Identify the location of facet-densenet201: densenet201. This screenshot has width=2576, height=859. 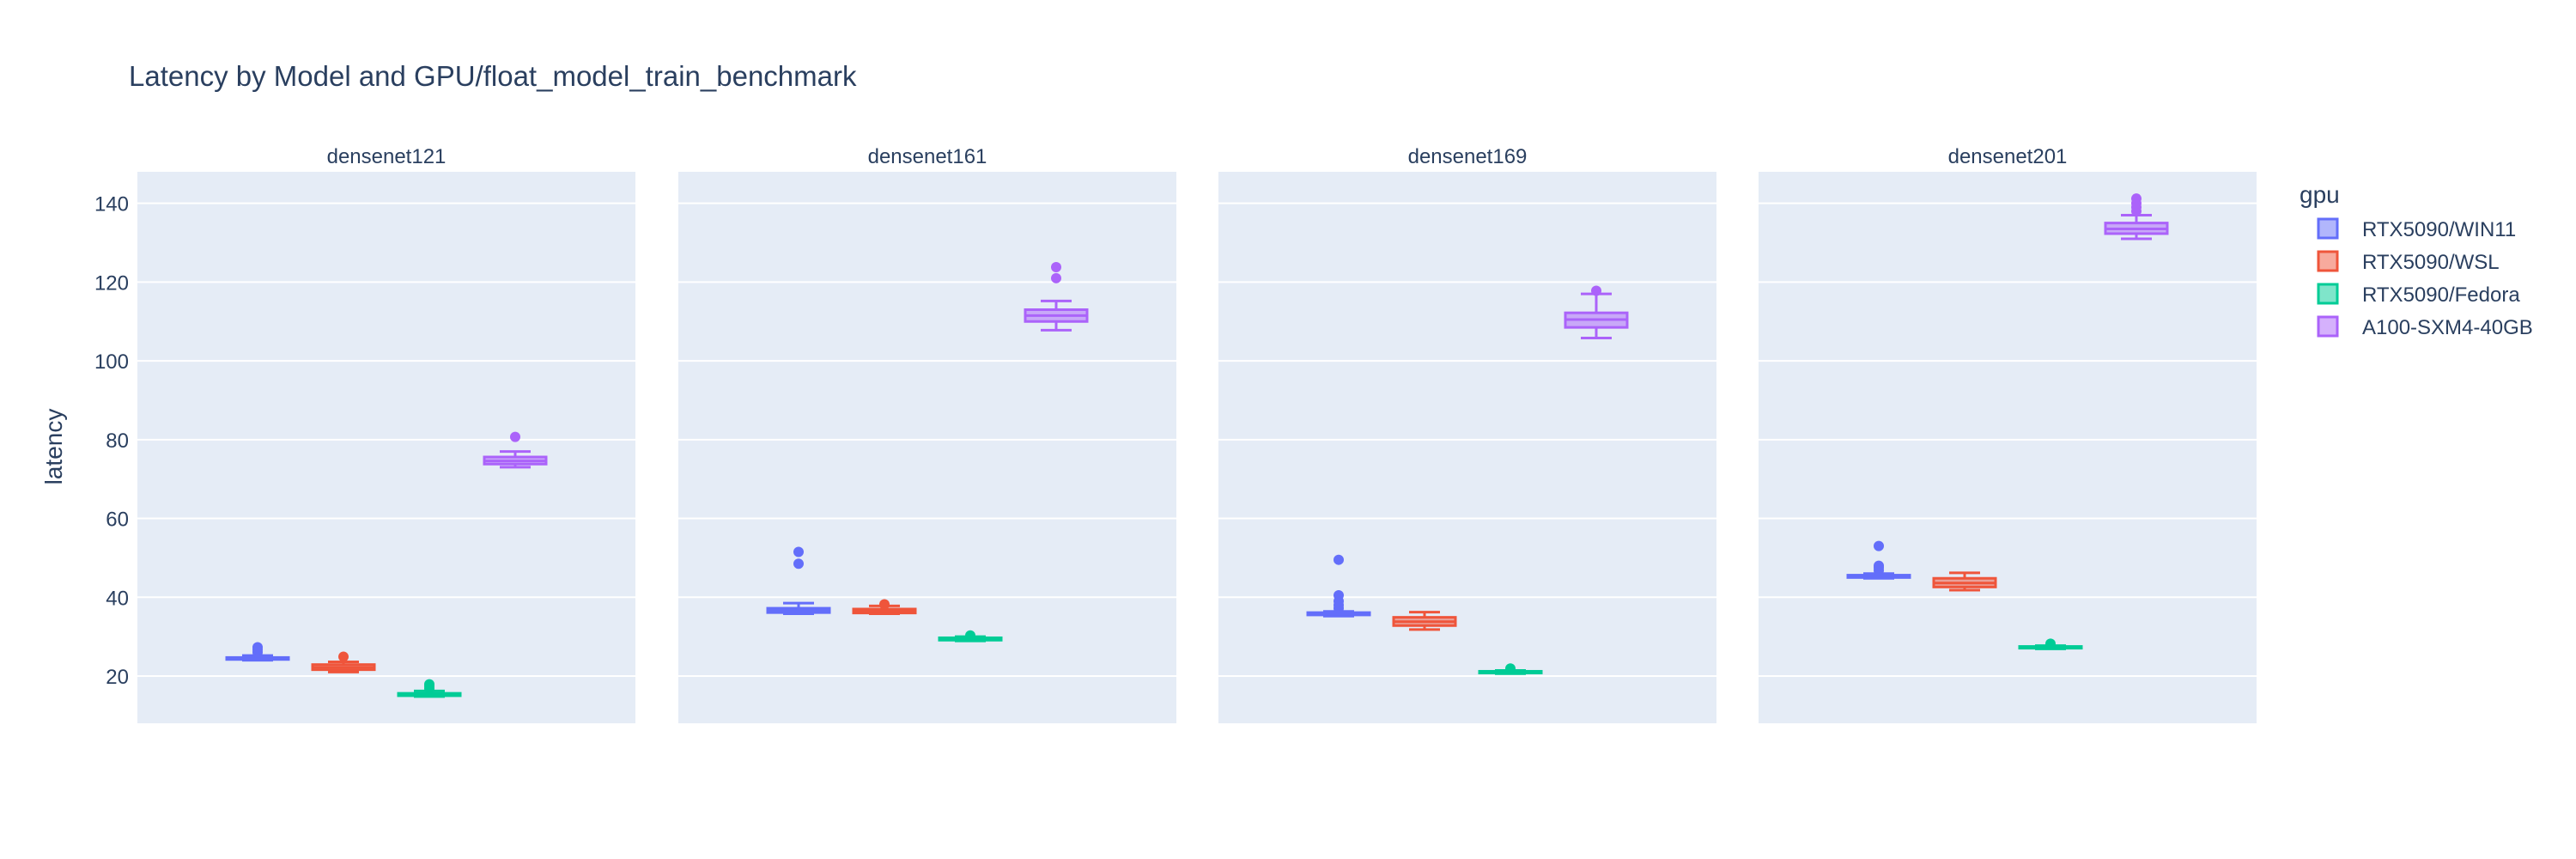
(2008, 434).